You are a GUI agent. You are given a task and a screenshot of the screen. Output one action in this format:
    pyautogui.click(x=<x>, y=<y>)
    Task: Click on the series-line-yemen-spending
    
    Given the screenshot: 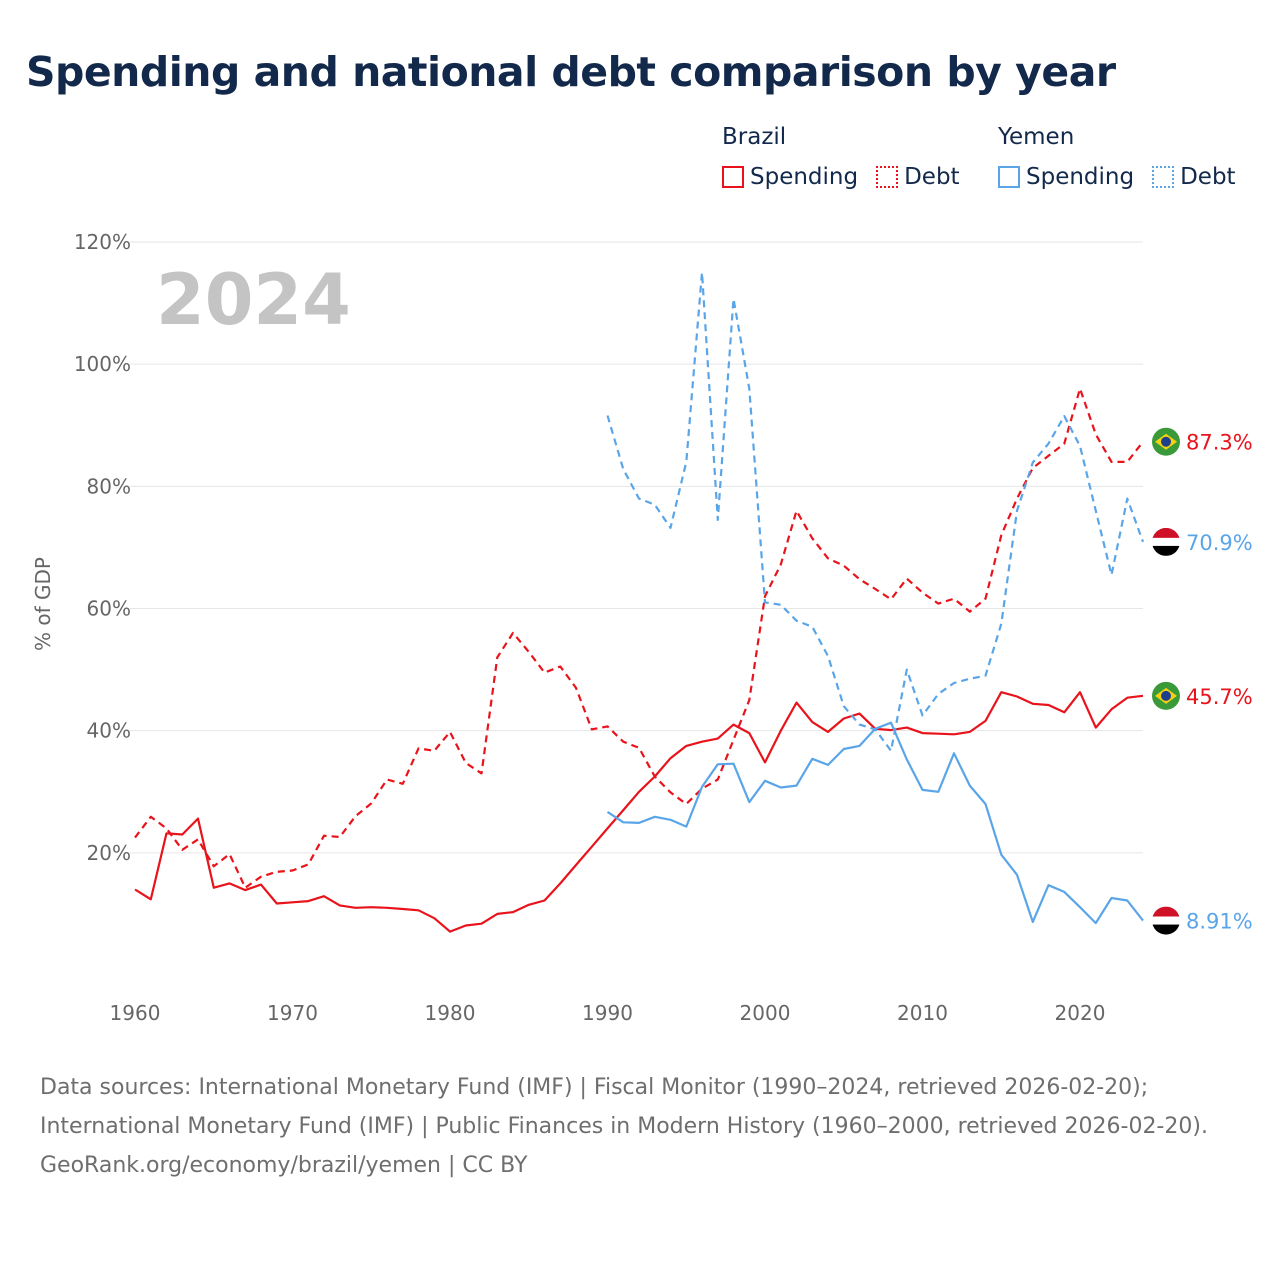 What is the action you would take?
    pyautogui.click(x=875, y=823)
    